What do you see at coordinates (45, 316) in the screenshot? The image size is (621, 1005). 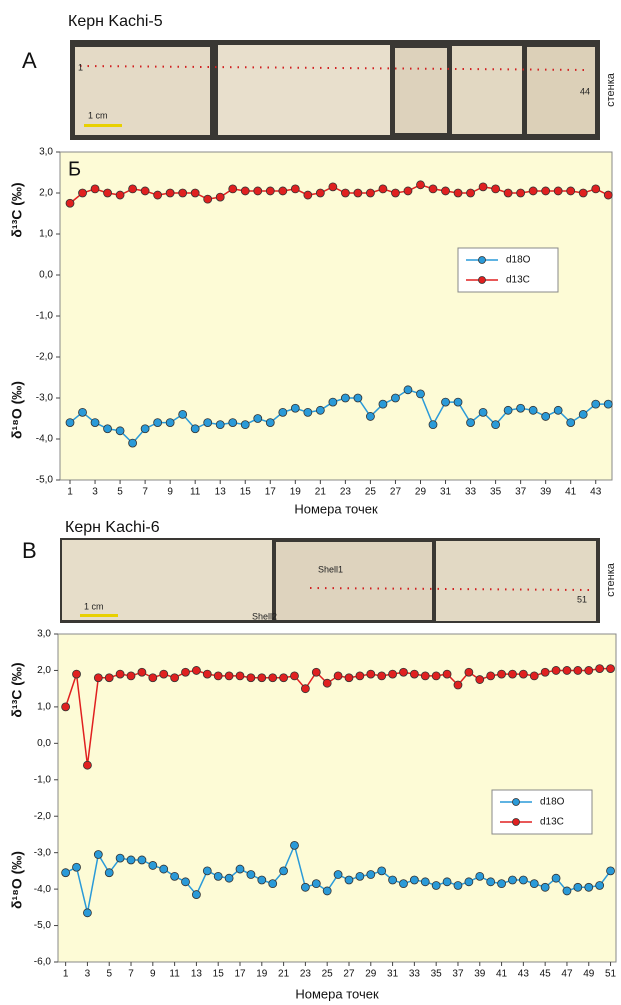 I see `y-tick-label: -1,0` at bounding box center [45, 316].